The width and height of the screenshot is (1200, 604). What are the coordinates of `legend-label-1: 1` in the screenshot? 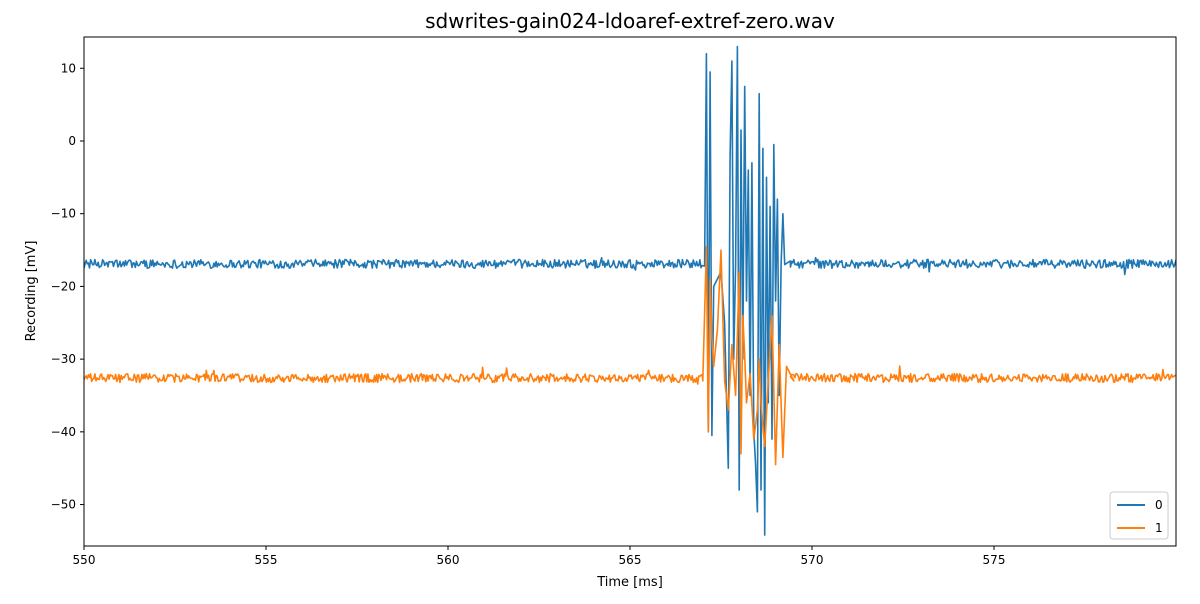 It's located at (1159, 528).